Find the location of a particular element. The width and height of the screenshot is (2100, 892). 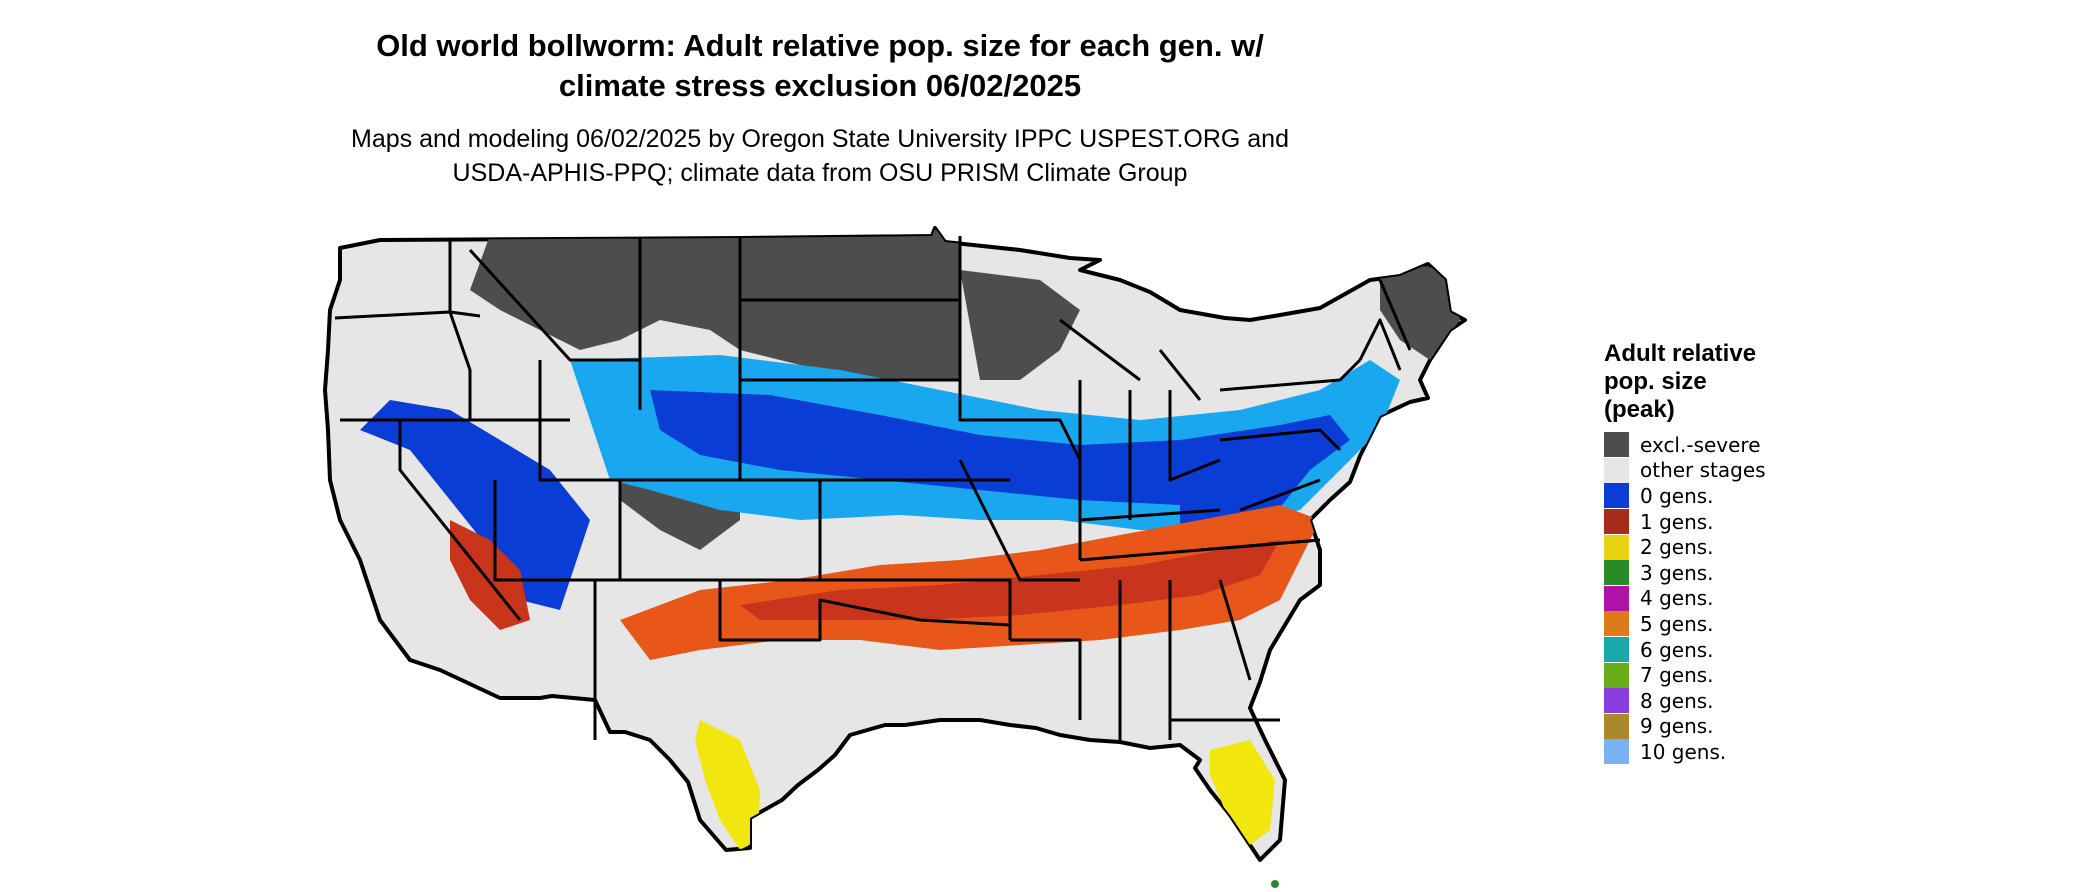

border-mi-wi is located at coordinates (1130, 359).